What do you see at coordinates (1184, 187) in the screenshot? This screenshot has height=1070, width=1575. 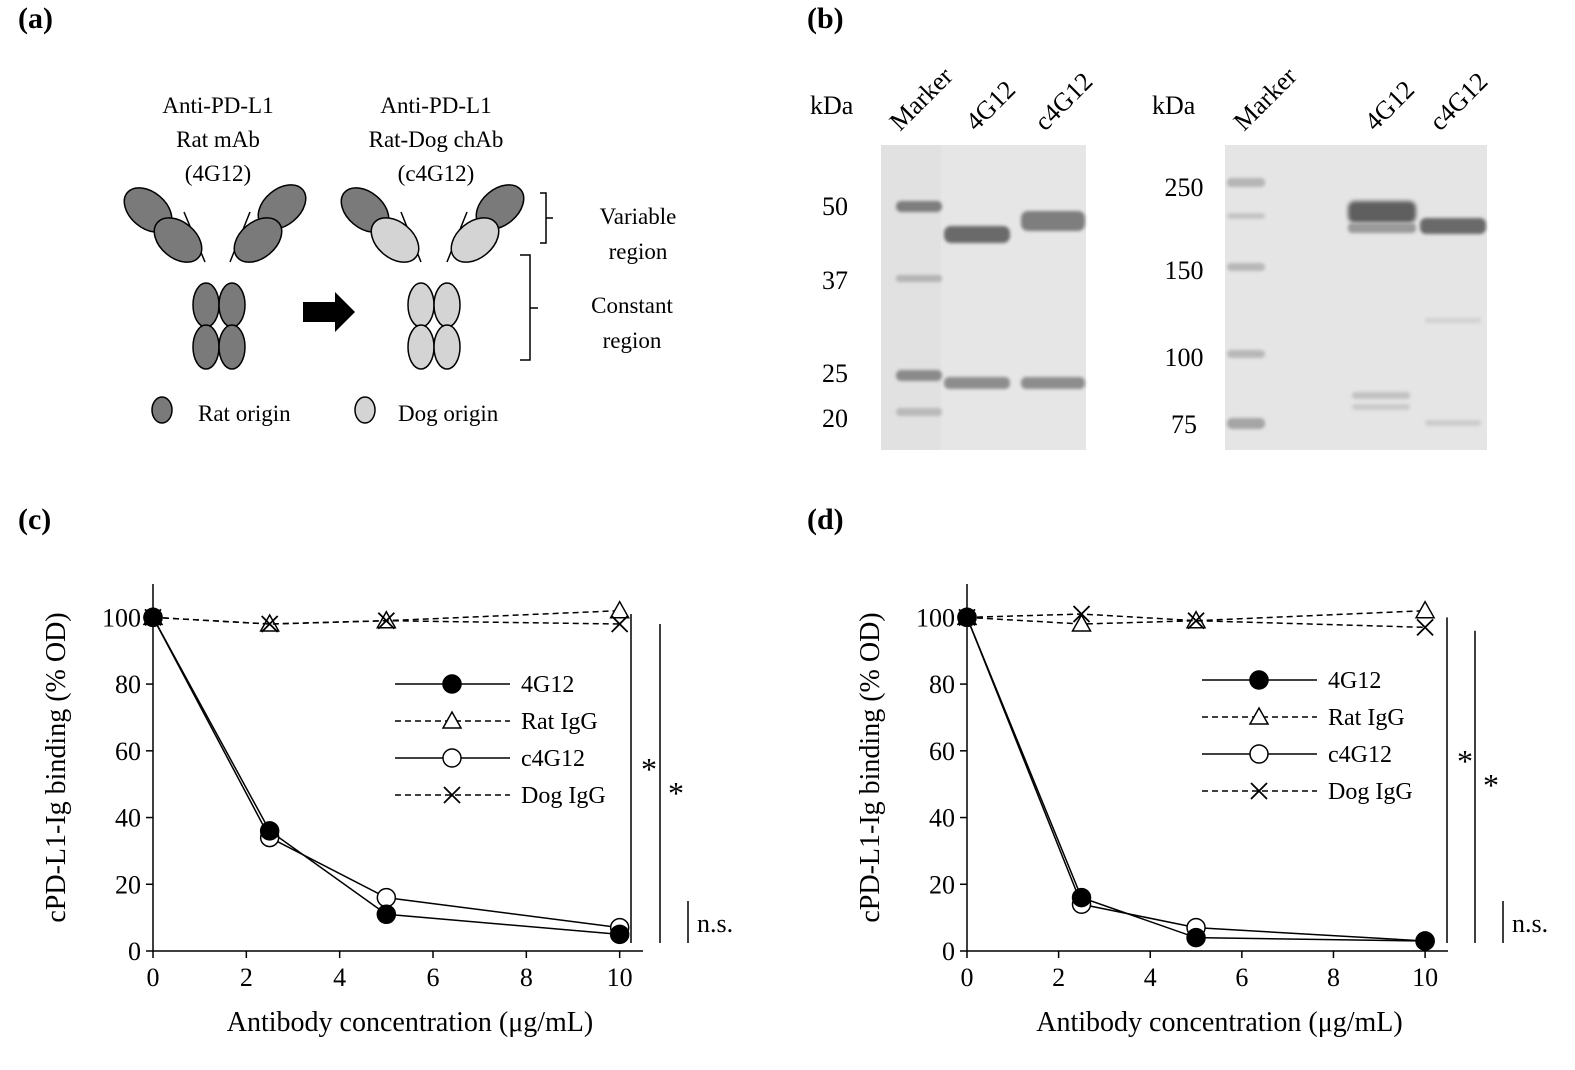 I see `right-marker-250: 250` at bounding box center [1184, 187].